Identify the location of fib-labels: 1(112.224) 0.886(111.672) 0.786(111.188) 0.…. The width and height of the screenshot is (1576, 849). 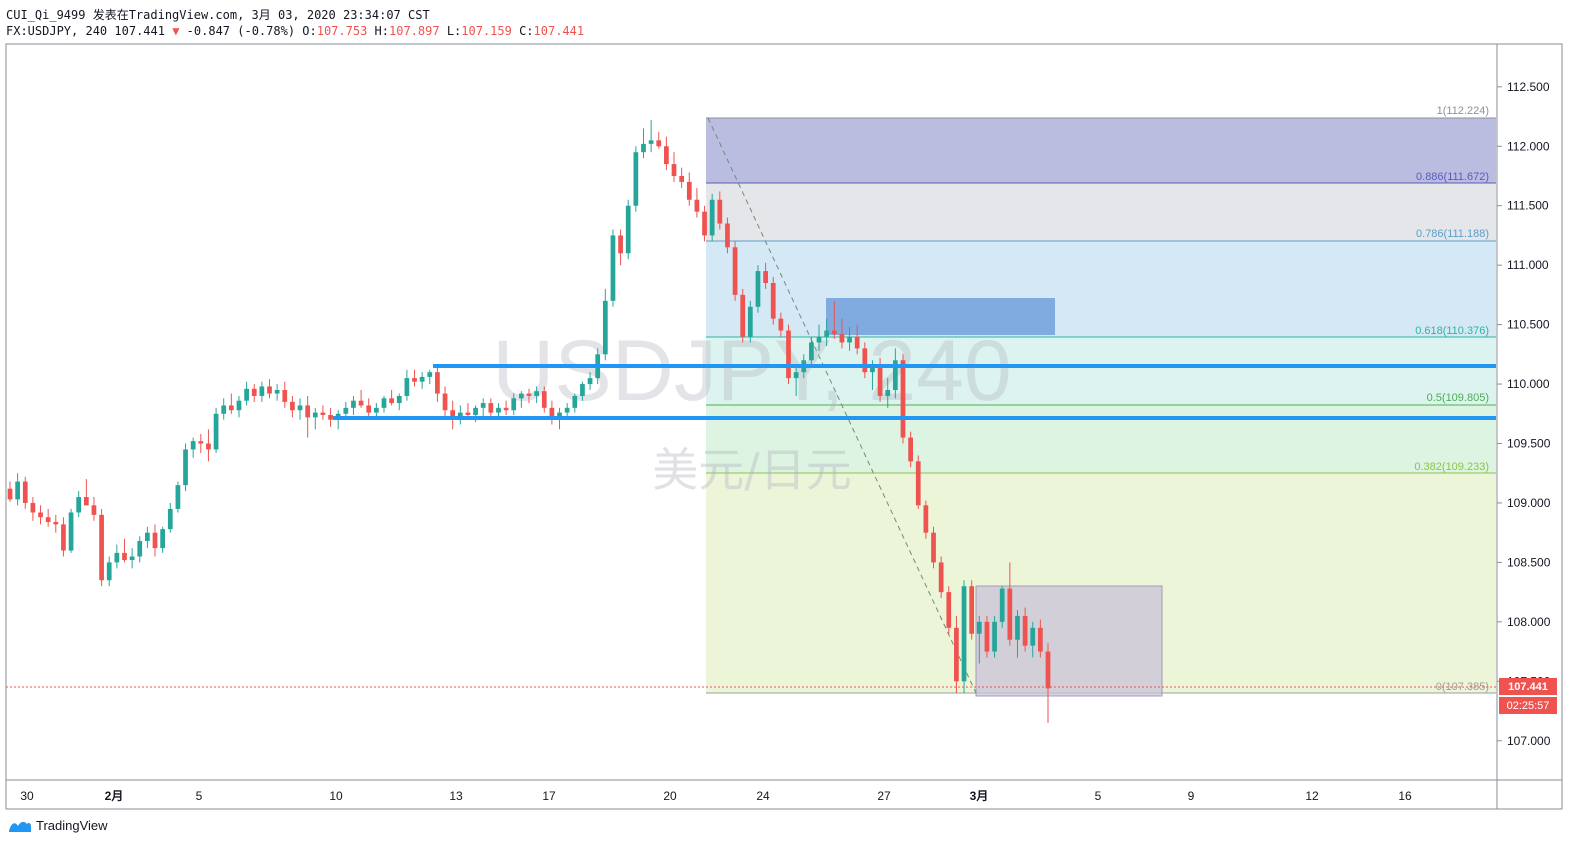
(1451, 399).